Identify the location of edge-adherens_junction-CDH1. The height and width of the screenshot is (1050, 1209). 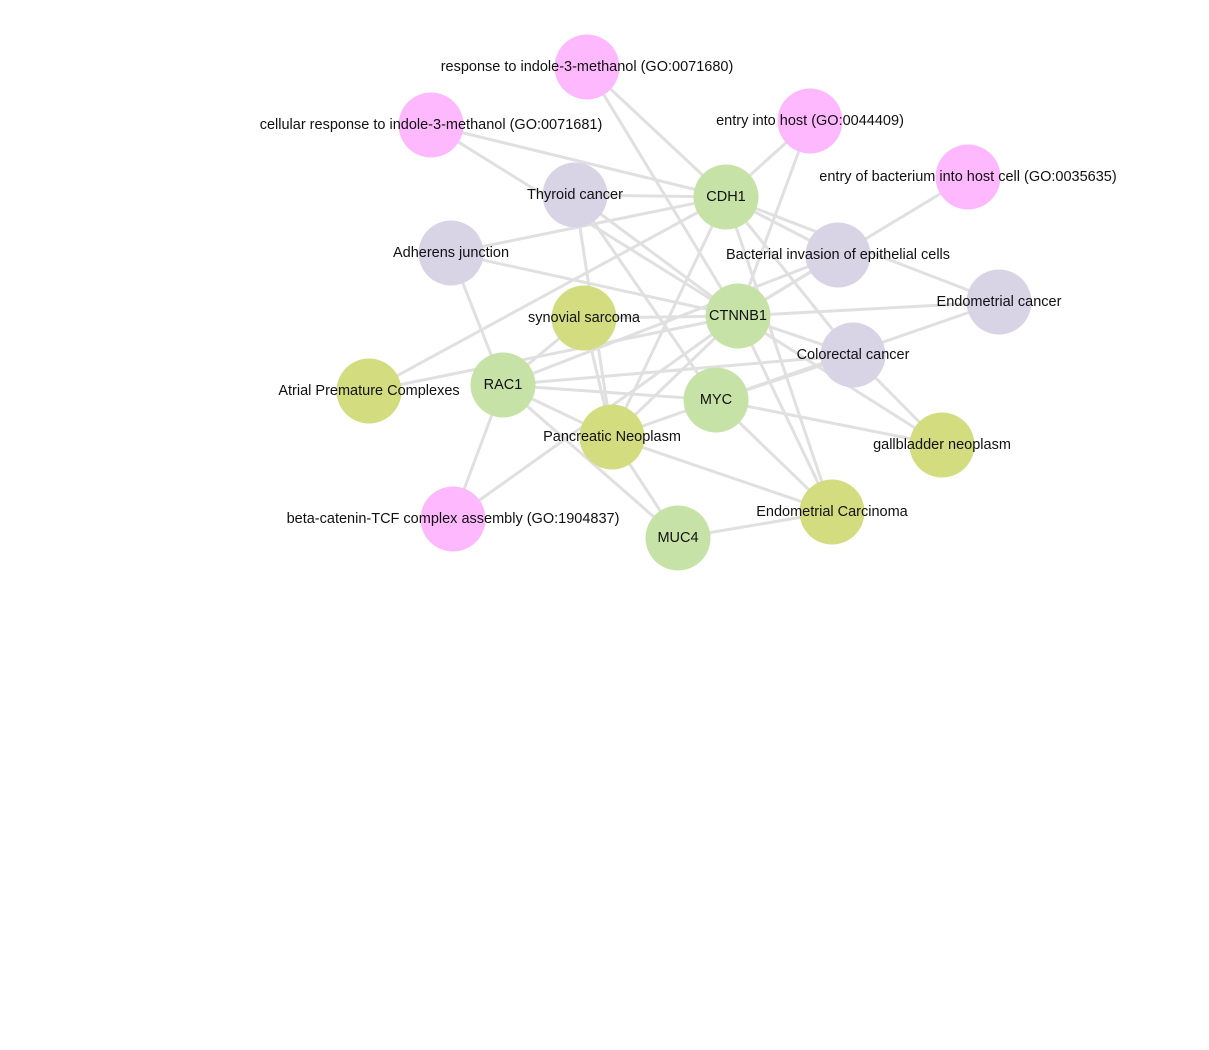
(588, 225).